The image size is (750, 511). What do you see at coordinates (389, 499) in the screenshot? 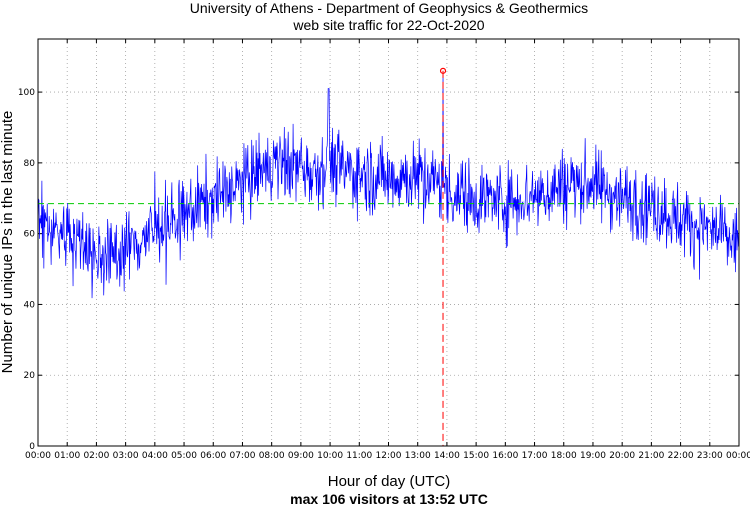
I see `peak-summary: max 106 visitors at 13:52 UTC` at bounding box center [389, 499].